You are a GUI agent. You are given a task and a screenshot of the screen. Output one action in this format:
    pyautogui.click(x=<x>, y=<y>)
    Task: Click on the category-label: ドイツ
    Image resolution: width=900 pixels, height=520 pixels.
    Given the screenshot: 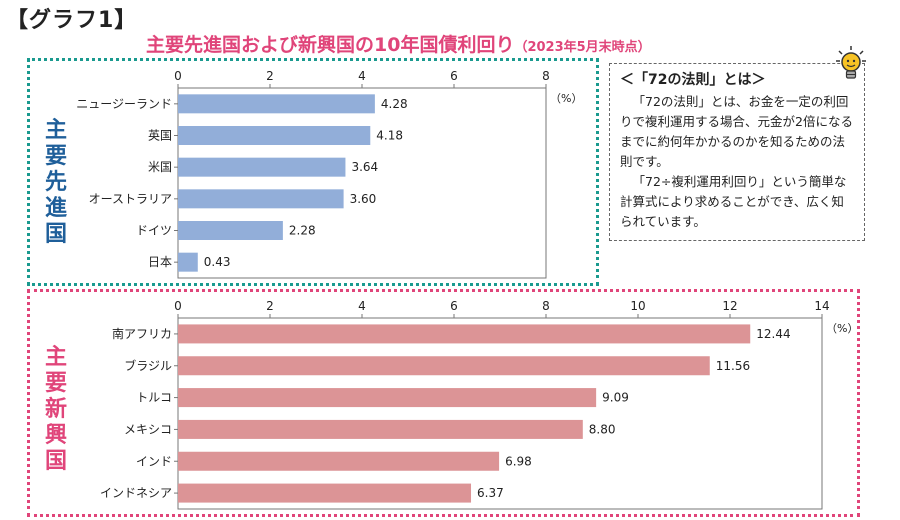 What is the action you would take?
    pyautogui.click(x=154, y=231)
    